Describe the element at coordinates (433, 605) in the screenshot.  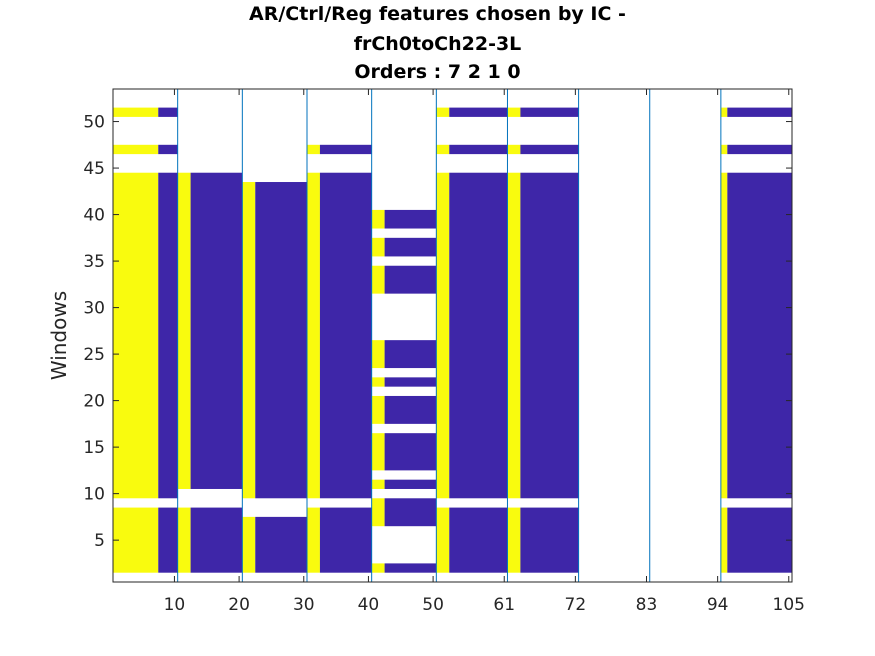
I see `x-tick-label: 50` at that location.